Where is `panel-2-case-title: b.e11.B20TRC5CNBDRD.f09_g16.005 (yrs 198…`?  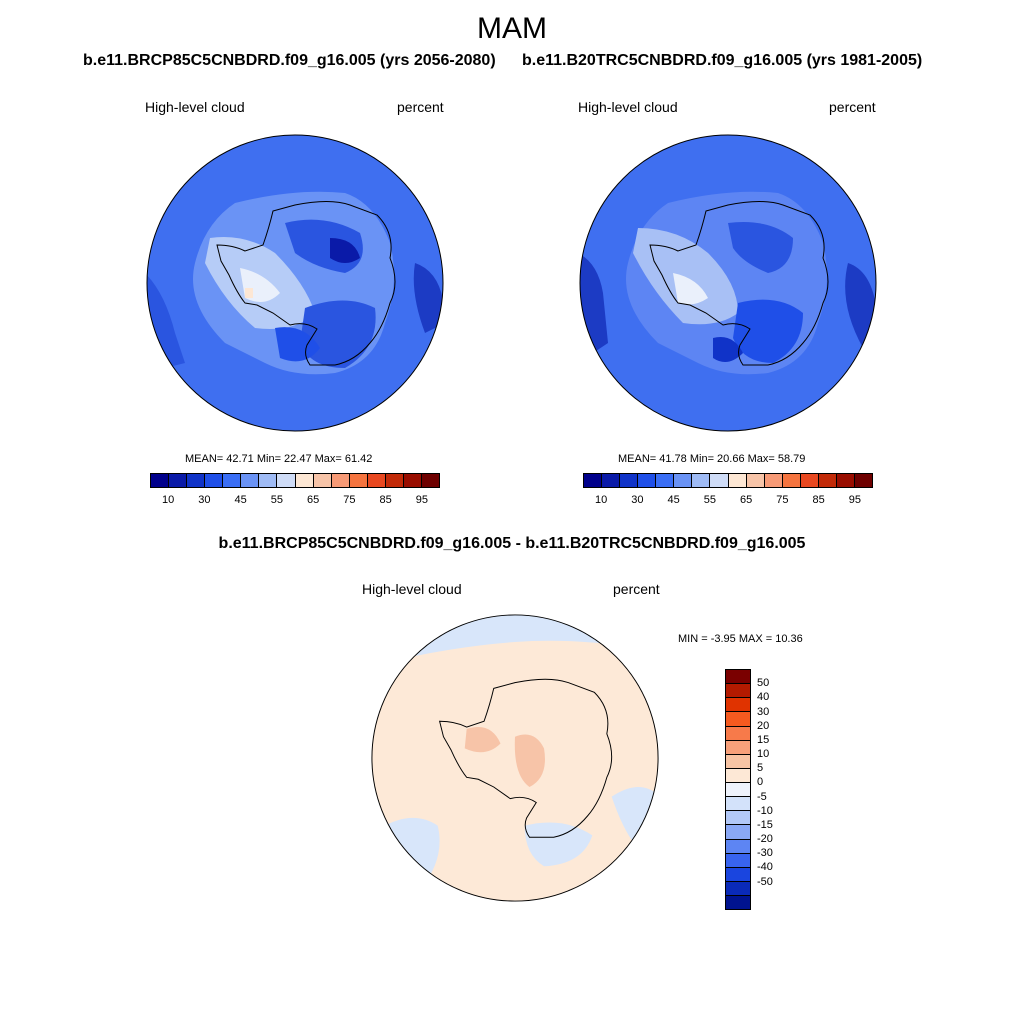 panel-2-case-title: b.e11.B20TRC5CNBDRD.f09_g16.005 (yrs 198… is located at coordinates (722, 60).